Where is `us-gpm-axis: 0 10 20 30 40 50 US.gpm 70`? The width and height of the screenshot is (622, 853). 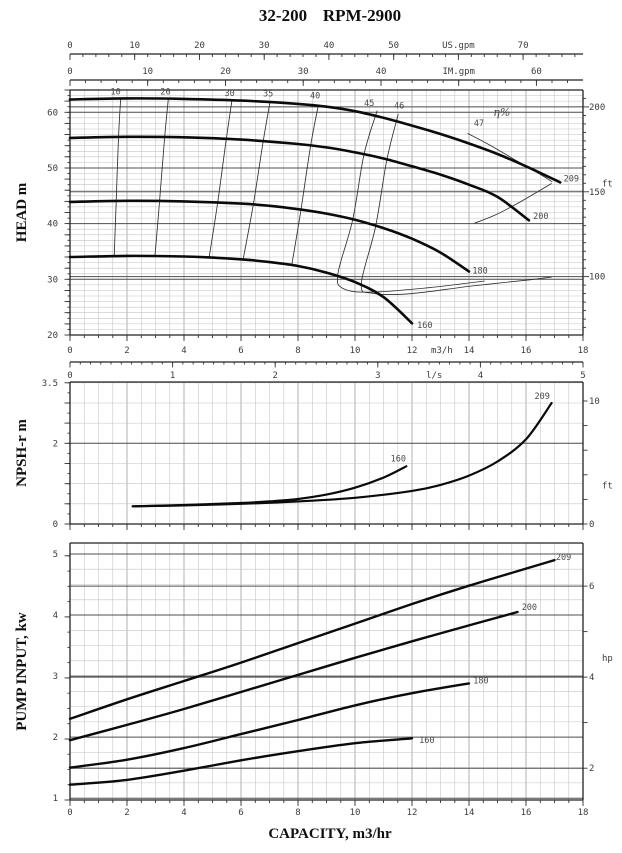 us-gpm-axis: 0 10 20 30 40 50 US.gpm 70 is located at coordinates (325, 50).